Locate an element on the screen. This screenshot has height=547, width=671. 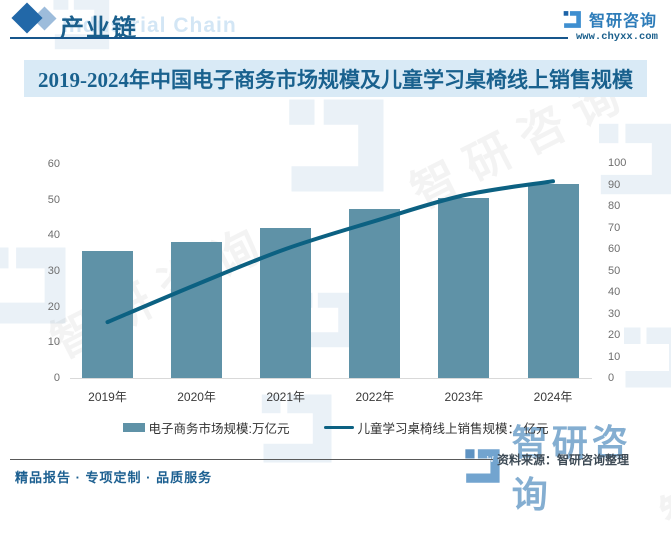
brand-logo-icon is located at coordinates (572, 19).